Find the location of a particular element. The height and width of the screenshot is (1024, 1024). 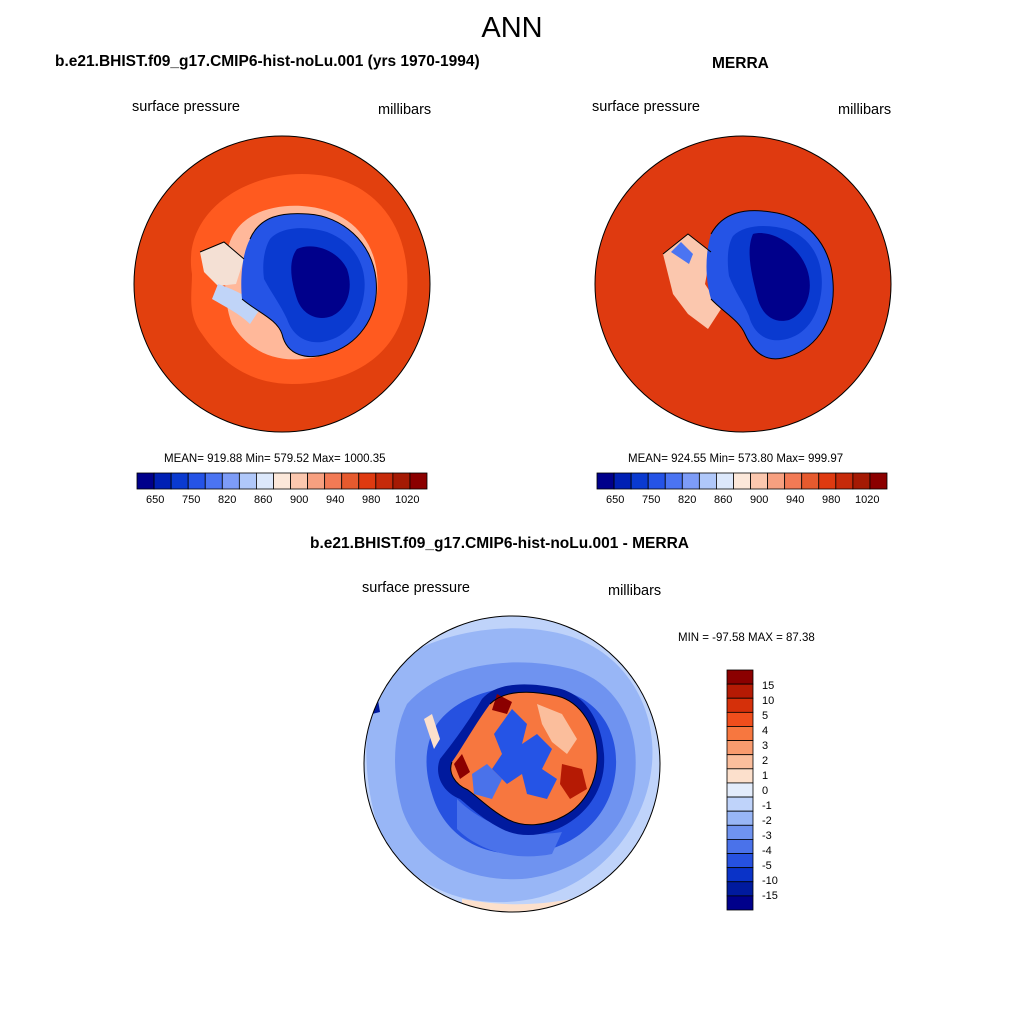

panel-obs-colorbar-tick: 1020 is located at coordinates (867, 500).